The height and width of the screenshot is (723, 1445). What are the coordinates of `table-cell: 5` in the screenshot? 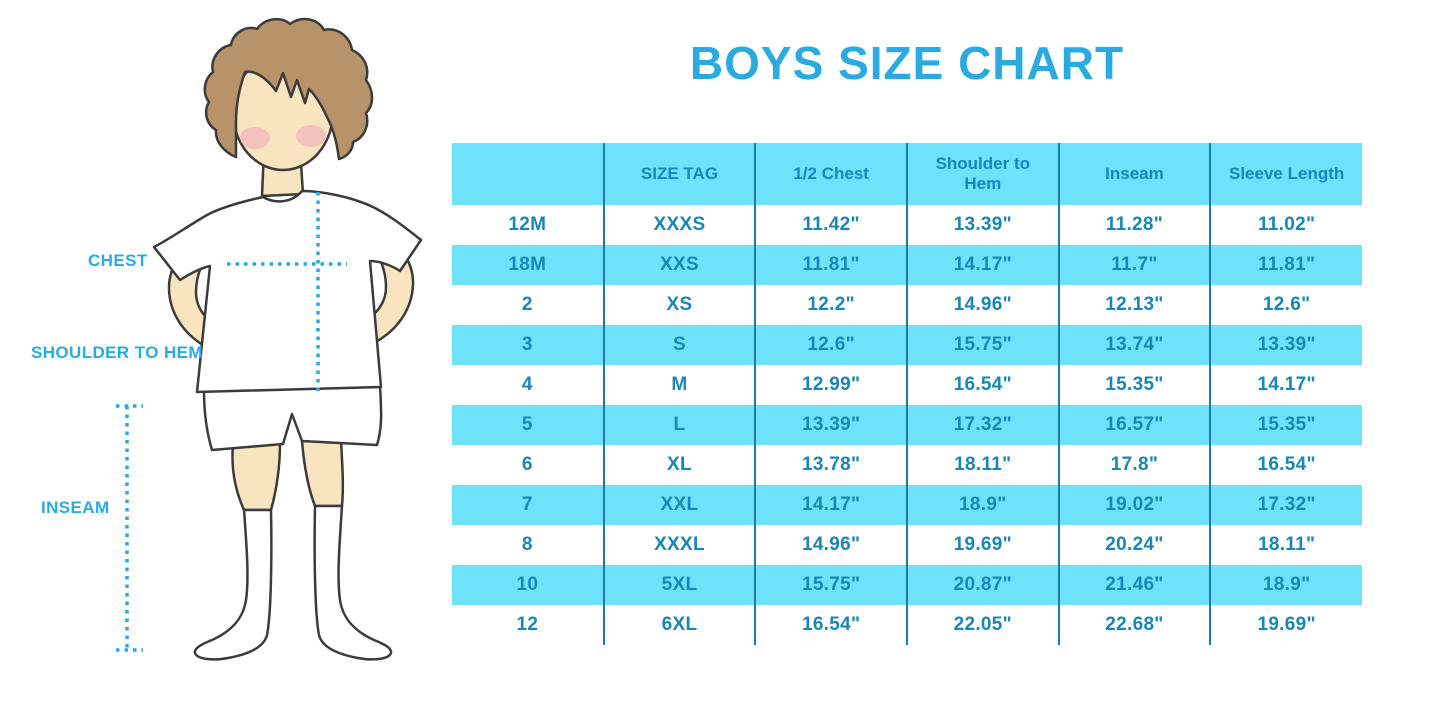 It's located at (528, 425).